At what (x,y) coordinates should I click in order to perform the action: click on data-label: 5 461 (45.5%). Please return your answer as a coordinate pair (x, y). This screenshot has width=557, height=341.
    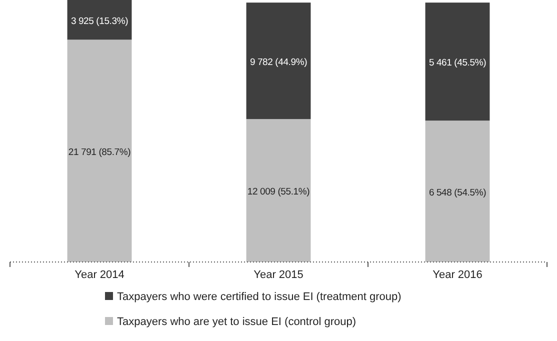
    Looking at the image, I should click on (457, 63).